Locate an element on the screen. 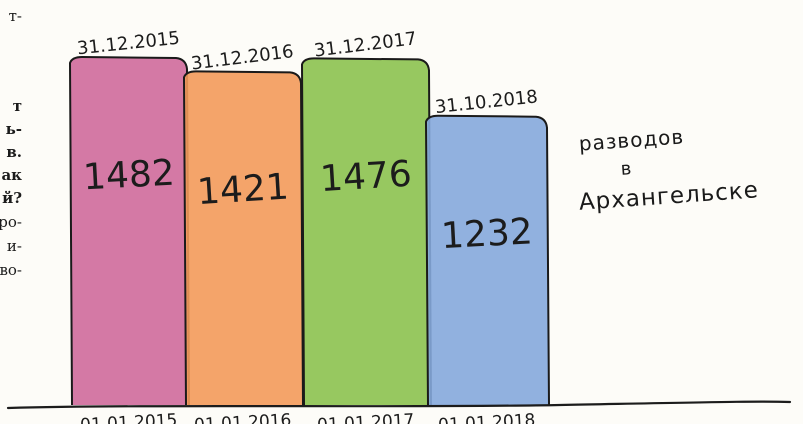  article-text-line: во- is located at coordinates (11, 270).